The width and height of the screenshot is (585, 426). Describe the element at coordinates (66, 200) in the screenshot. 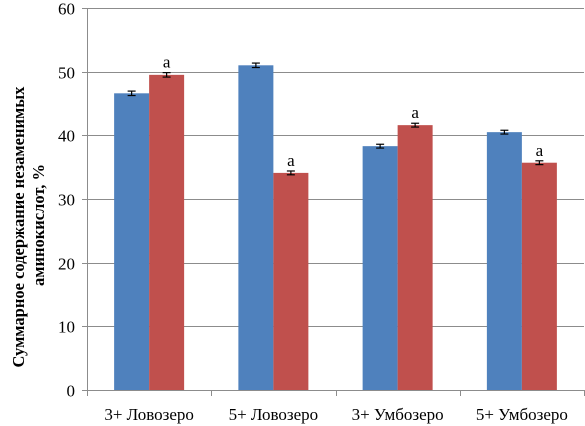

I see `y-tick-label: 30` at that location.